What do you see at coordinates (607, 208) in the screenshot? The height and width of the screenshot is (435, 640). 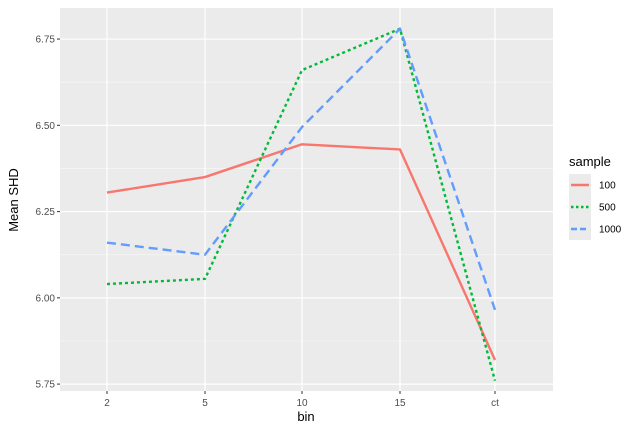 I see `legend-label-500: 500` at bounding box center [607, 208].